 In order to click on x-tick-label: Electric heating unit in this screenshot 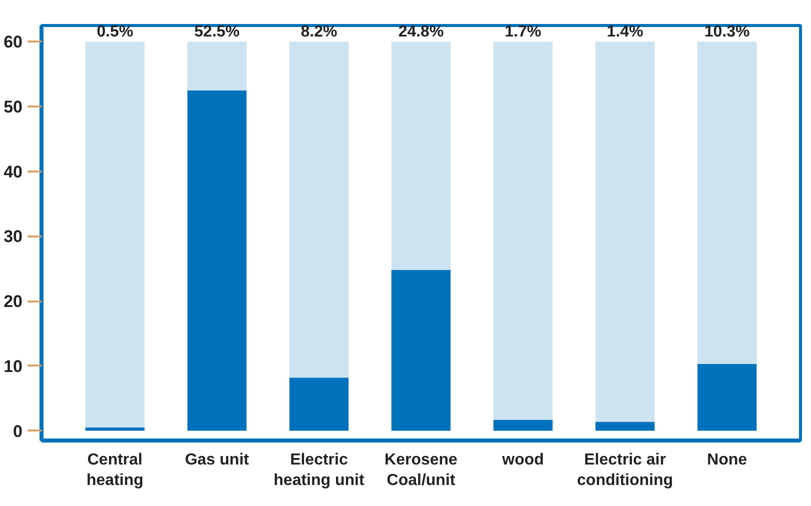, I will do `click(319, 470)`.